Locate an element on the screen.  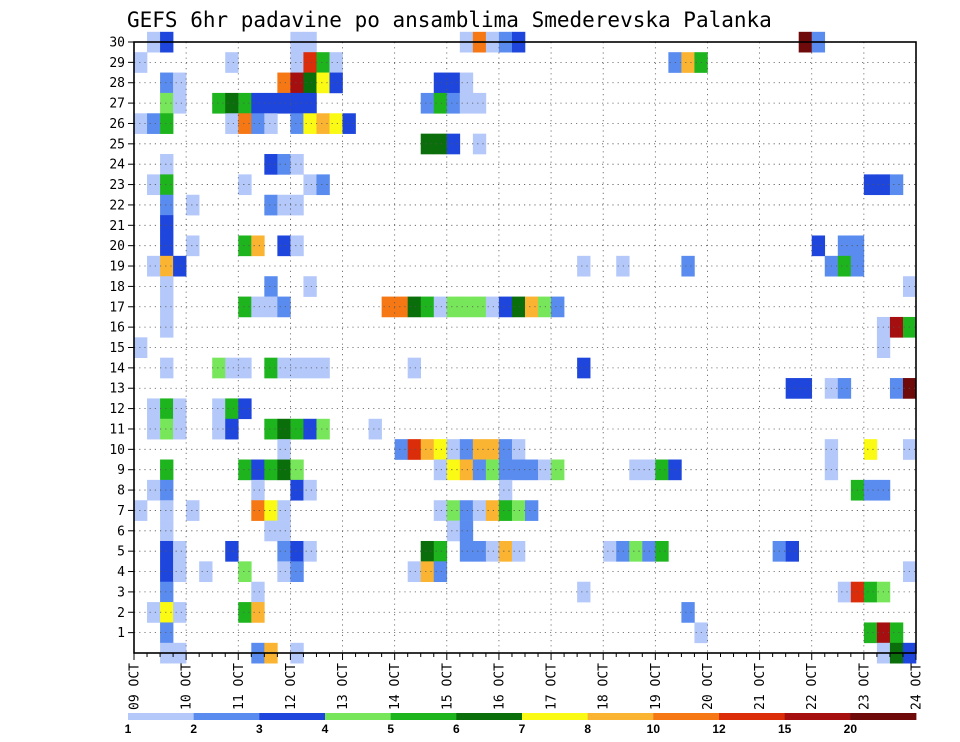
x-tick-label: 14 OCT is located at coordinates (395, 686).